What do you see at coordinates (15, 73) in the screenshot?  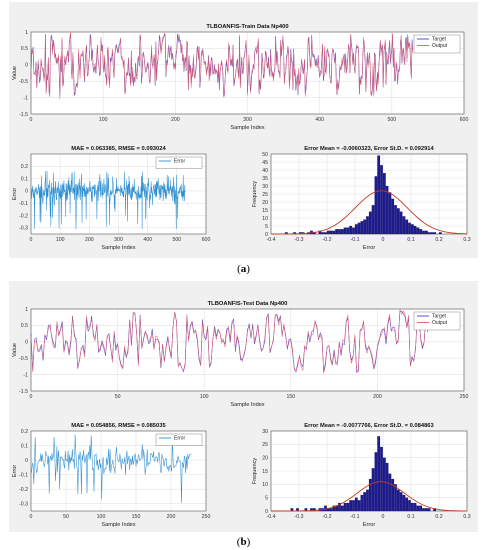 I see `y-axis-label: Value` at bounding box center [15, 73].